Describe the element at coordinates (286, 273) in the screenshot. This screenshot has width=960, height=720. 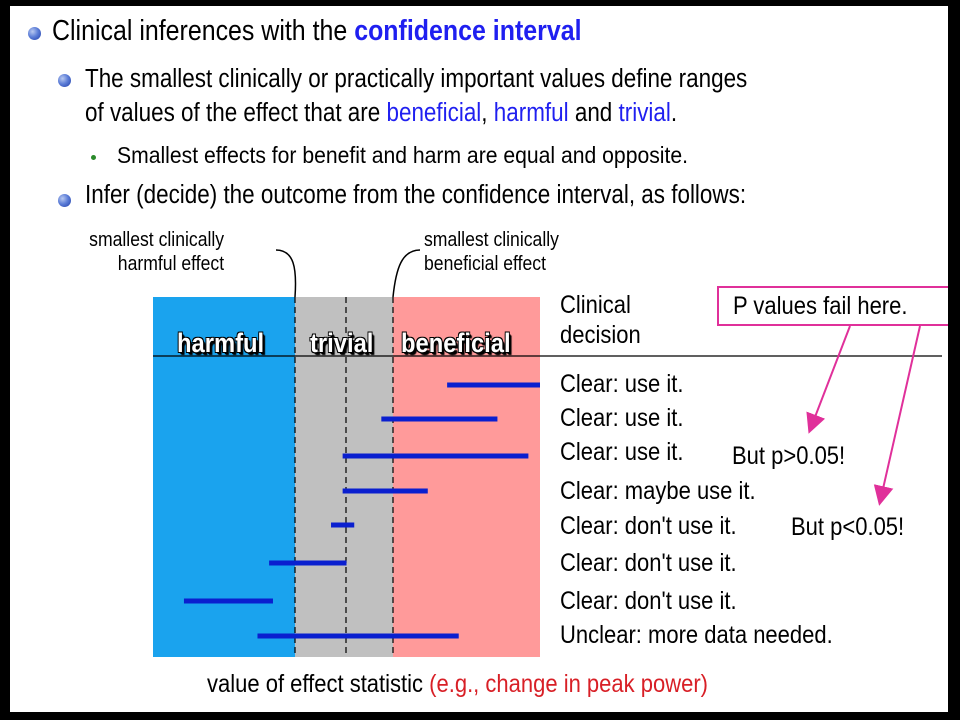
I see `harm-label-pointer` at that location.